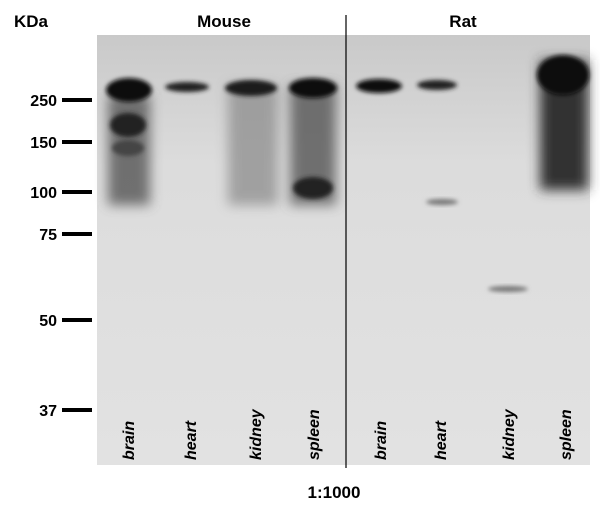 The height and width of the screenshot is (520, 600). What do you see at coordinates (48, 411) in the screenshot?
I see `marker-label: 37` at bounding box center [48, 411].